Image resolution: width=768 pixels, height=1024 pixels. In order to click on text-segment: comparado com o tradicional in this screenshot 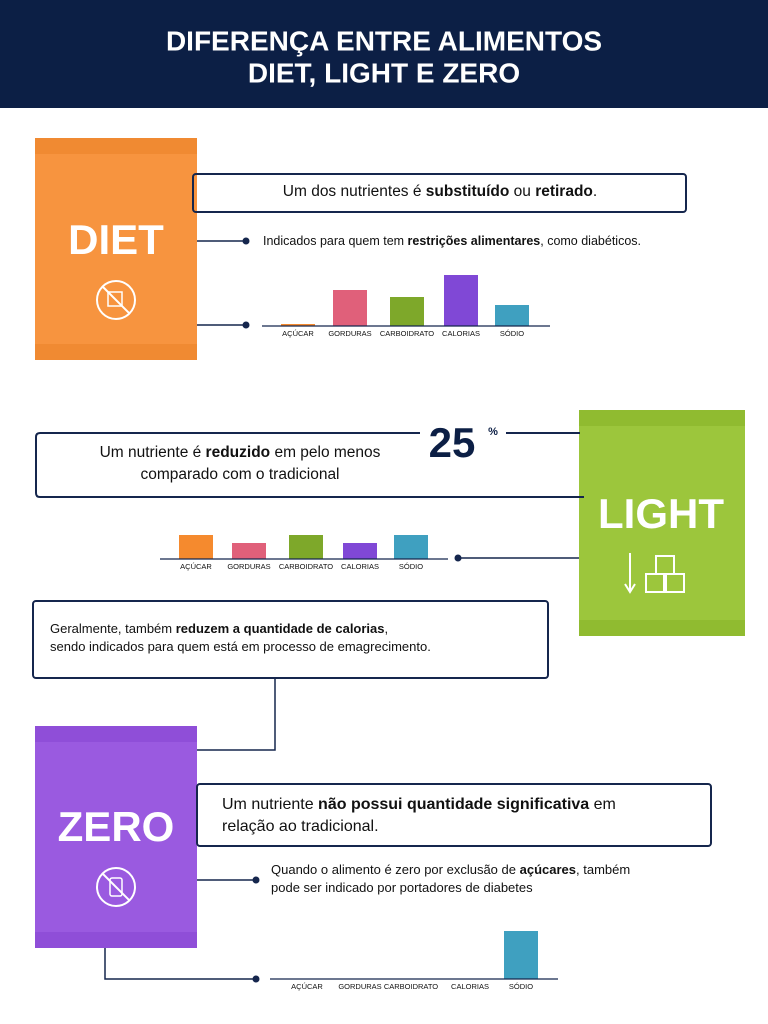, I will do `click(239, 474)`.